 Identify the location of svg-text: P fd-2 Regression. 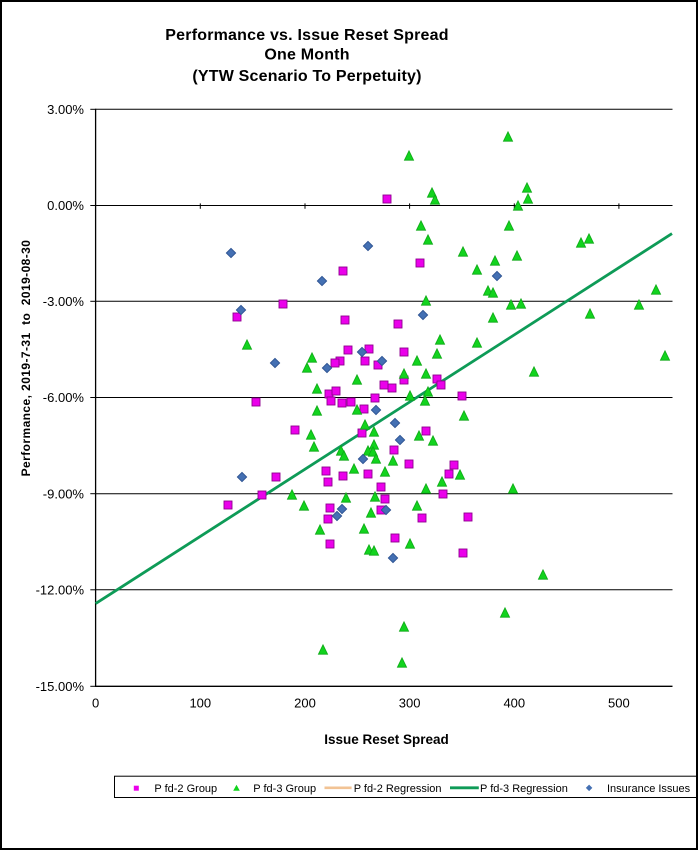
(398, 789).